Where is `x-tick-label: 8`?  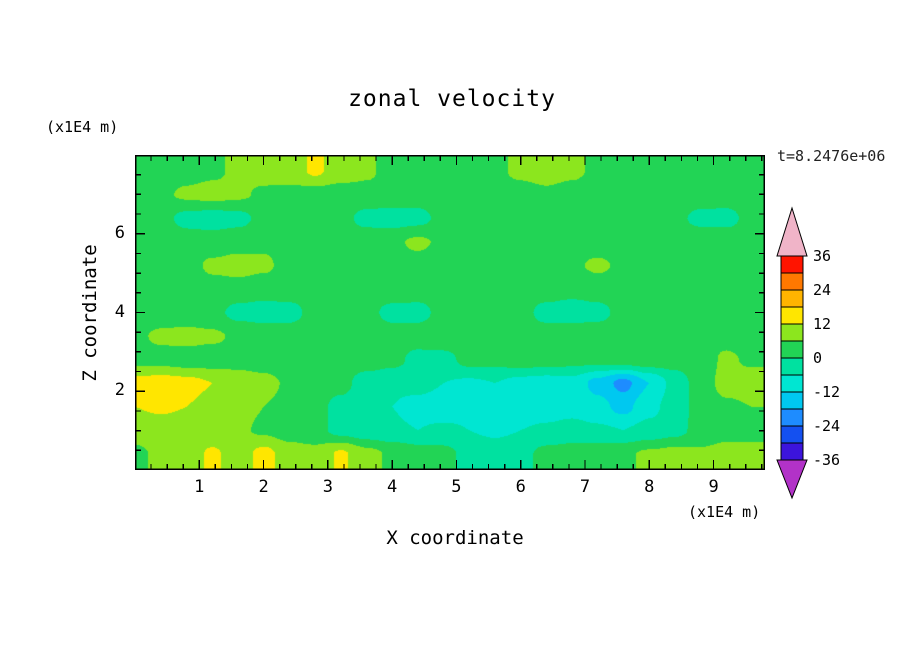 x-tick-label: 8 is located at coordinates (649, 487).